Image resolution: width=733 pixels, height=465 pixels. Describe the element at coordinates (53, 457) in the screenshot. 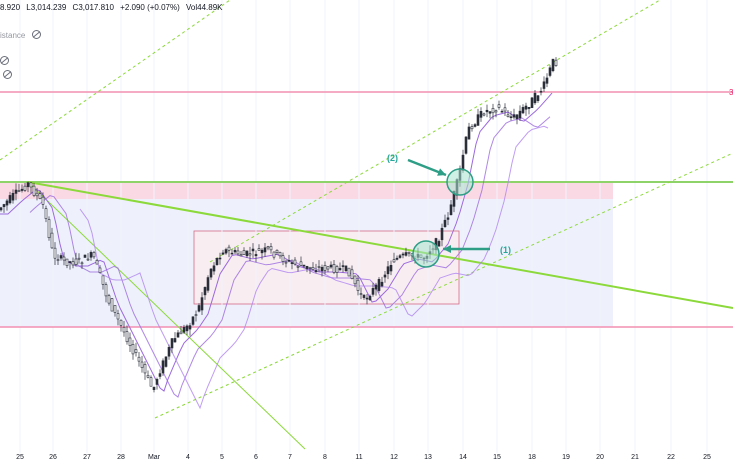

I see `x-tick-label: 26` at that location.